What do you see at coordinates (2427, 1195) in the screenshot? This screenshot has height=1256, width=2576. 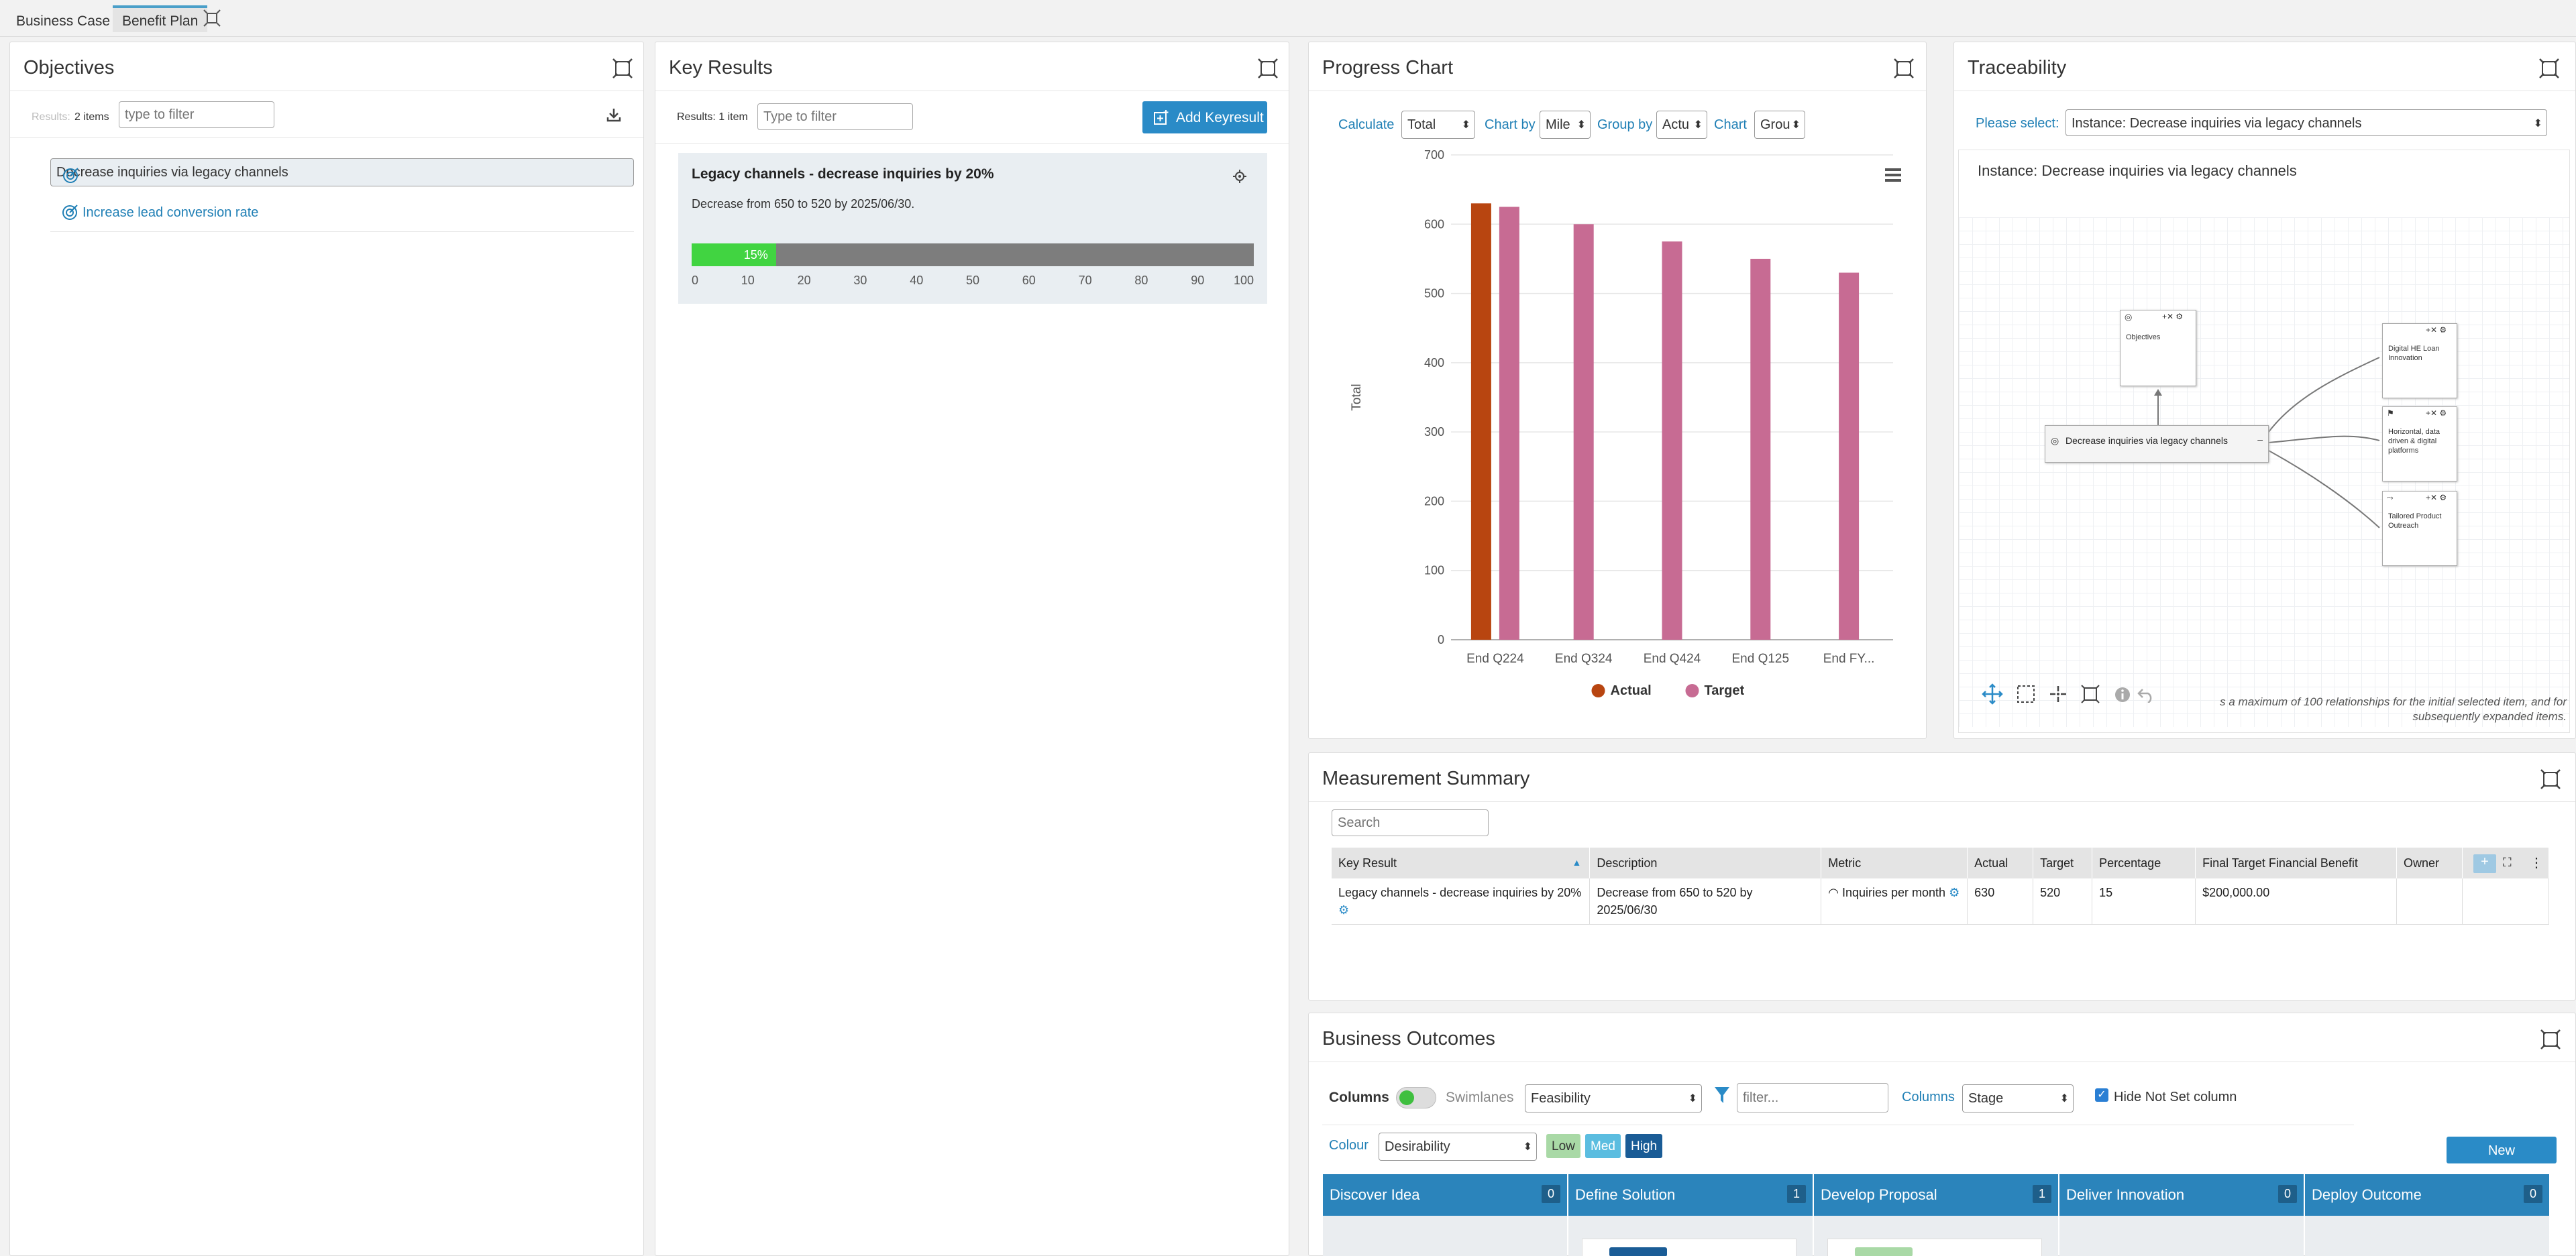 I see `stage-column-header: Deploy Outcome 0` at bounding box center [2427, 1195].